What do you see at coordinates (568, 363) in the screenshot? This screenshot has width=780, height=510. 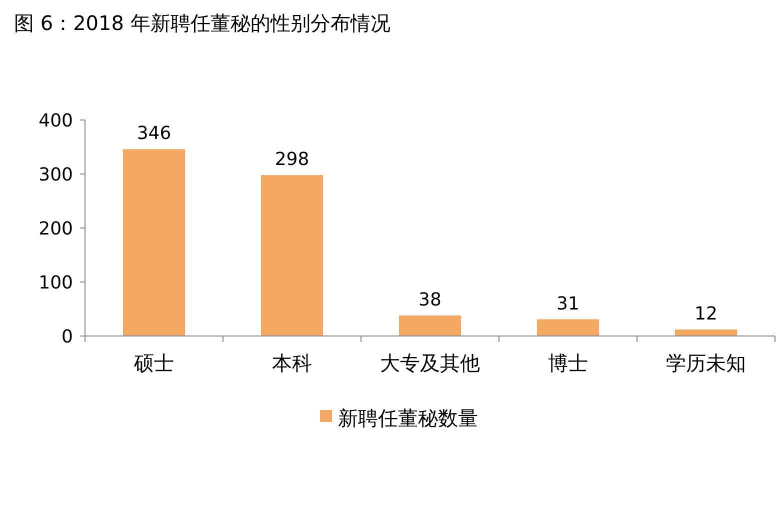 I see `x-tick-label: 博士` at bounding box center [568, 363].